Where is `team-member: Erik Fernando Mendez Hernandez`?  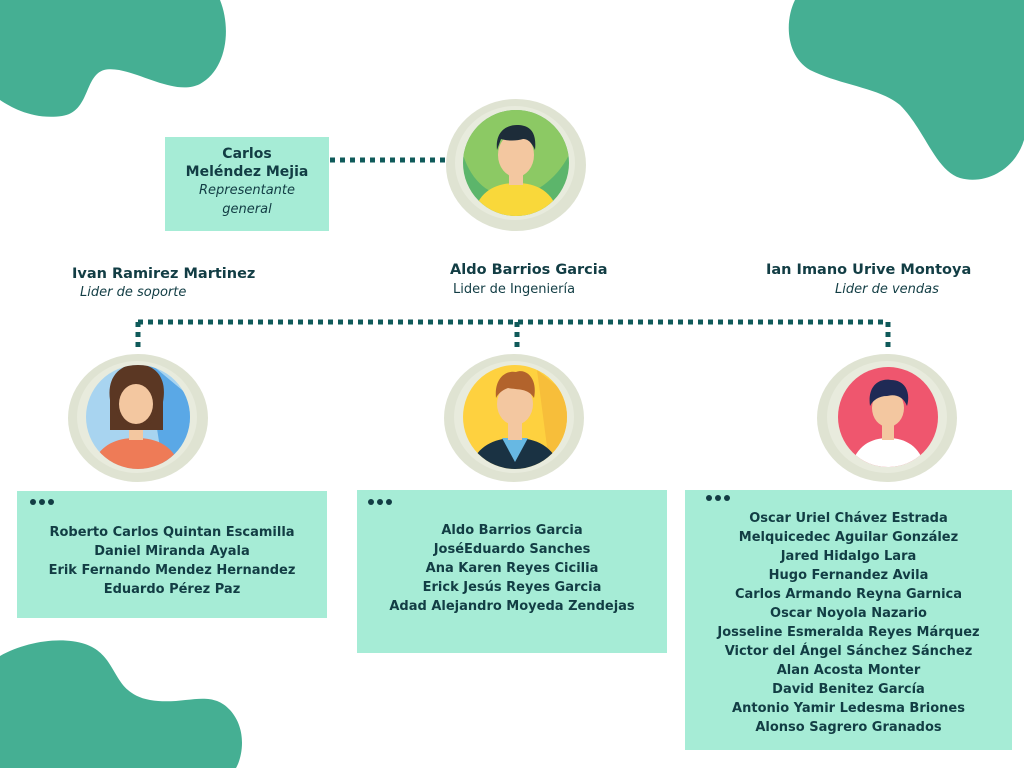
team-member: Erik Fernando Mendez Hernandez is located at coordinates (172, 570).